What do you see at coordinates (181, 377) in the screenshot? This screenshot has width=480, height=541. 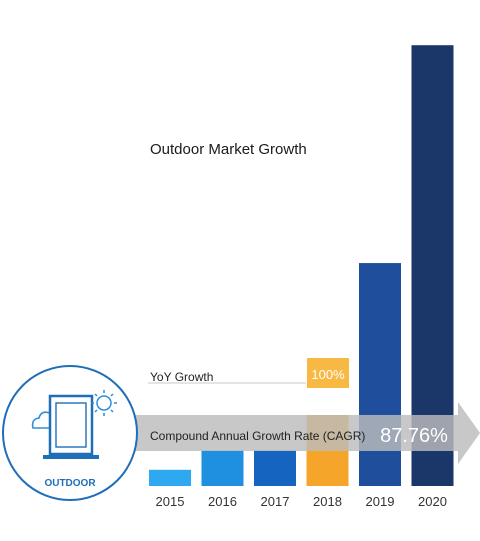 I see `yoy-growth-label: YoY Growth` at bounding box center [181, 377].